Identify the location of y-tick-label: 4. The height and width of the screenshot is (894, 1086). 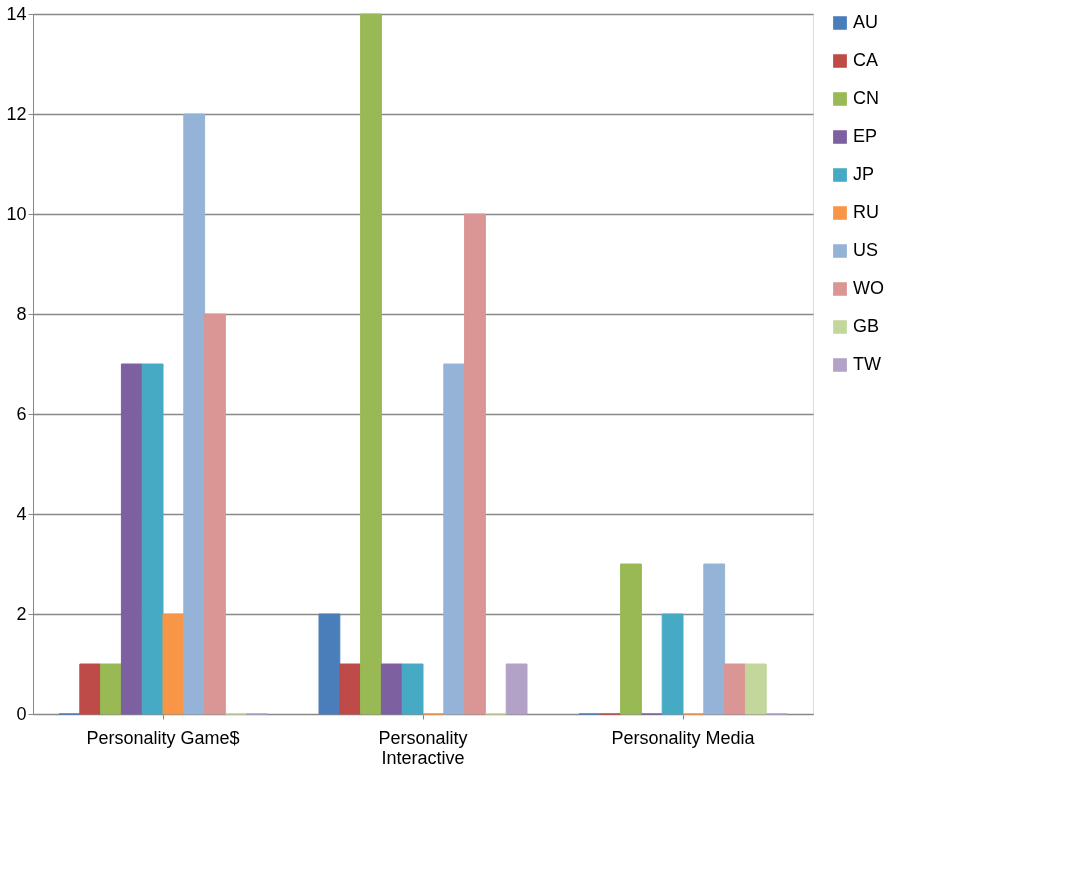
(21, 513).